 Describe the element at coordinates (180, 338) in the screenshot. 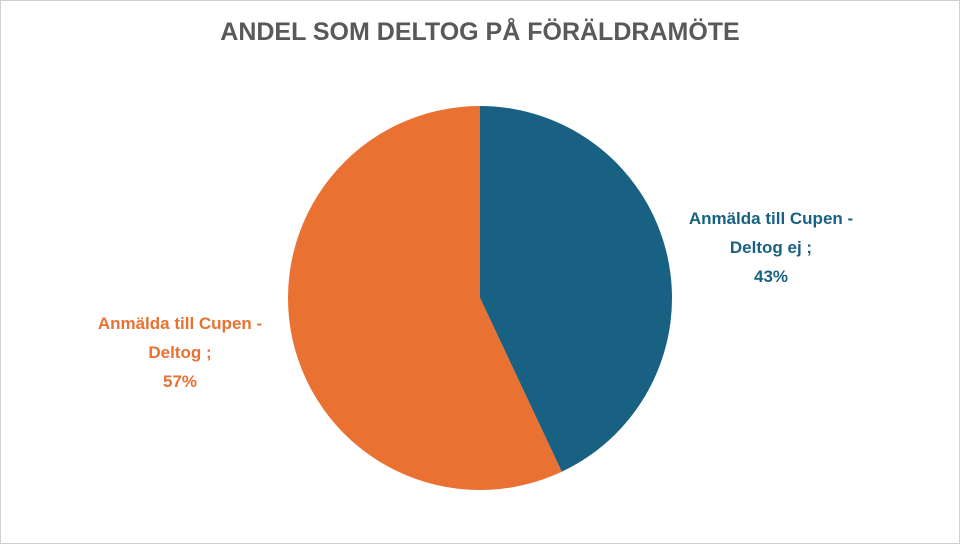

I see `label-category: Anmälda till Cupen - Deltog` at that location.